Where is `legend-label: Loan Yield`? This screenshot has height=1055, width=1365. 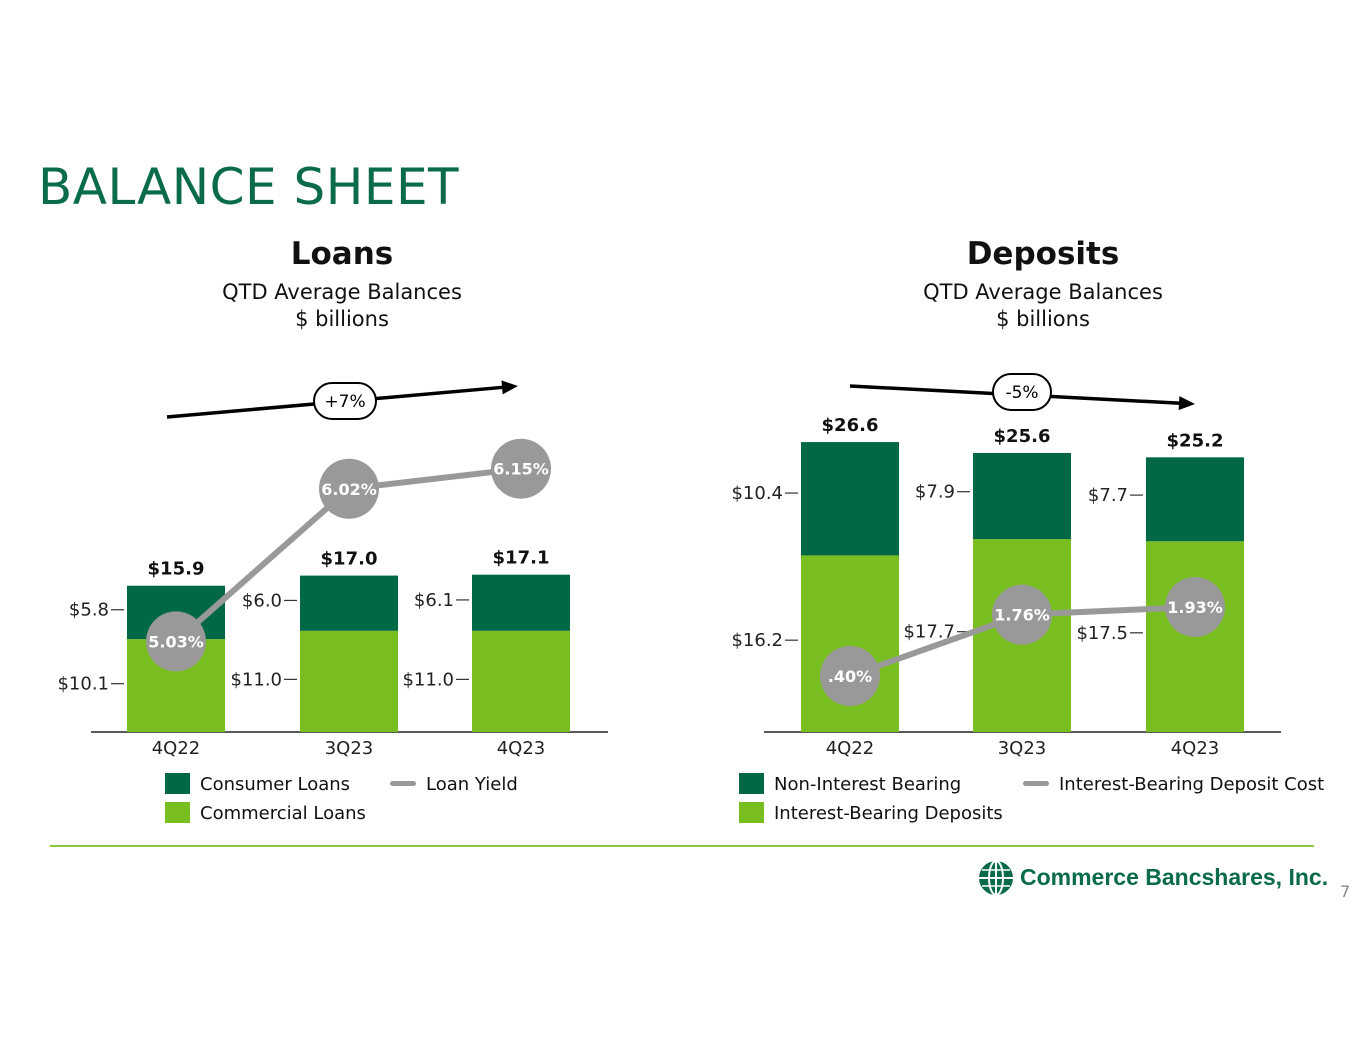
legend-label: Loan Yield is located at coordinates (472, 784).